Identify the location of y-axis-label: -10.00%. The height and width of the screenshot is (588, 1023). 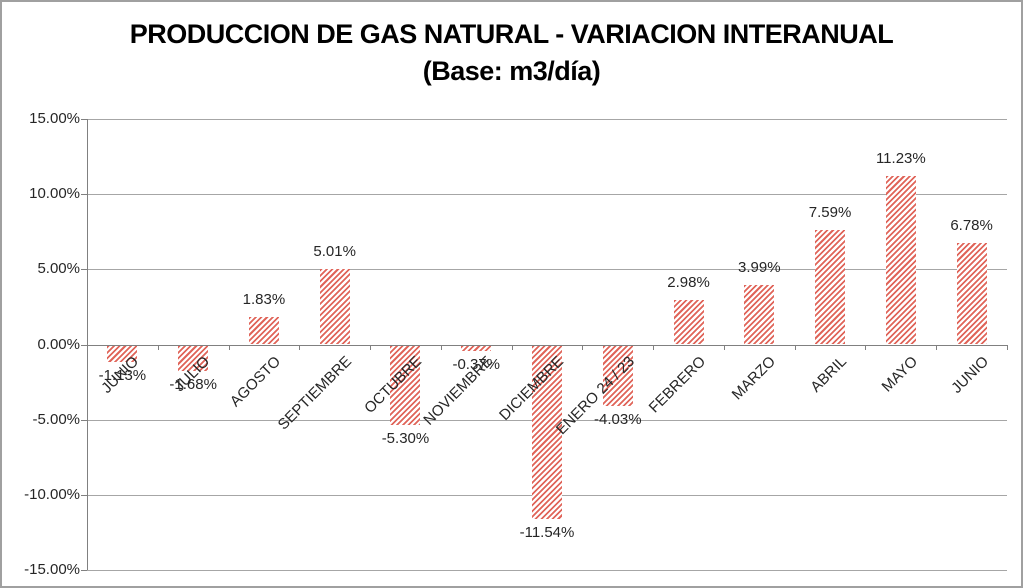
(52, 494).